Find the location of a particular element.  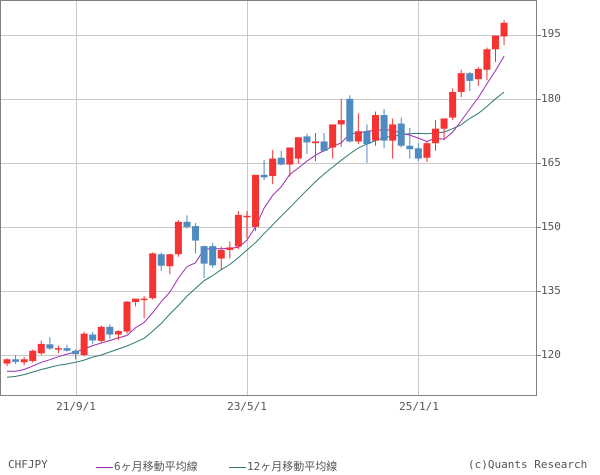

legend-ma6: 6ヶ月移動平均線 is located at coordinates (147, 466).